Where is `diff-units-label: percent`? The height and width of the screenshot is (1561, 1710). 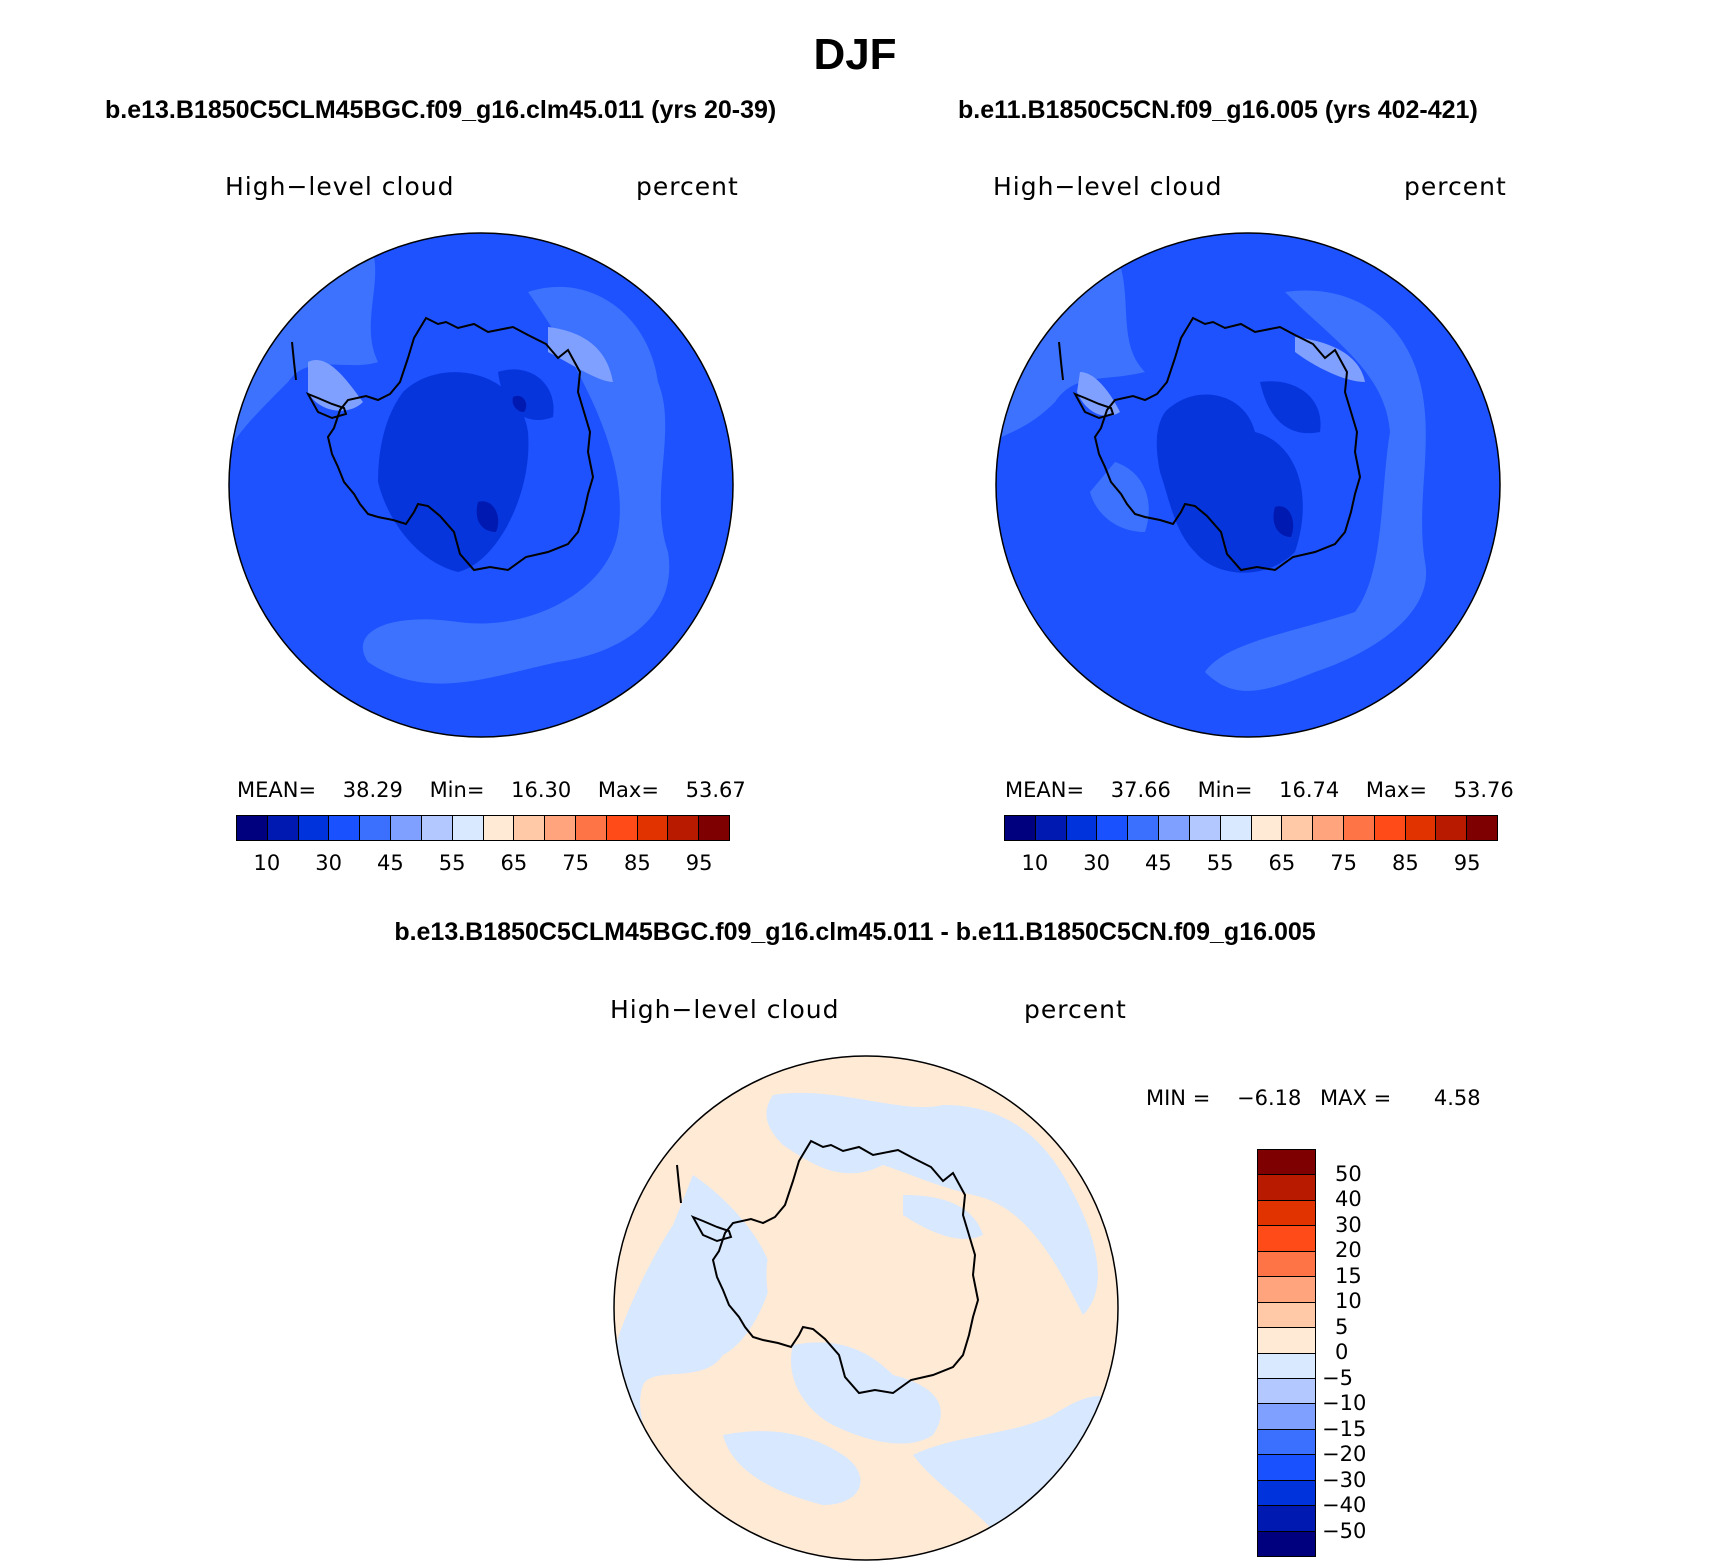
diff-units-label: percent is located at coordinates (1075, 1009).